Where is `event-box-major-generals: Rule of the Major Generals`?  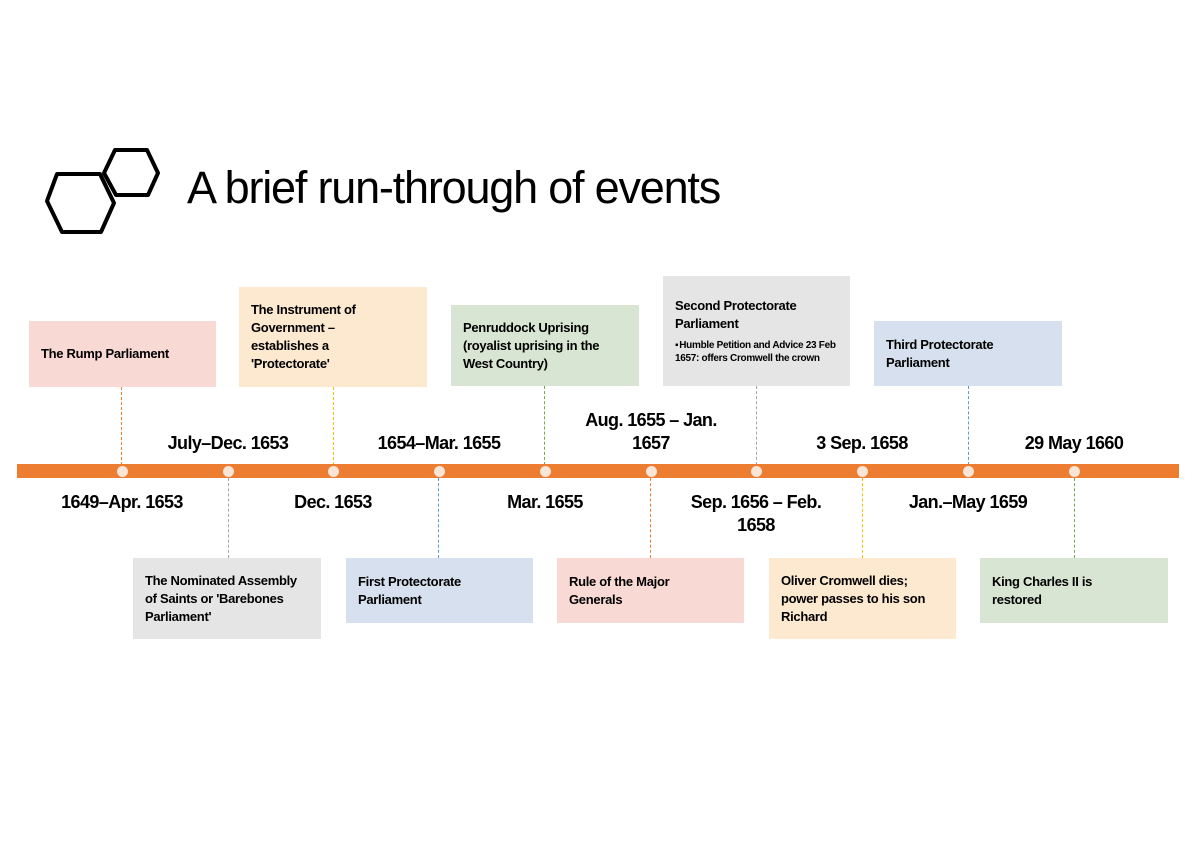 event-box-major-generals: Rule of the Major Generals is located at coordinates (650, 590).